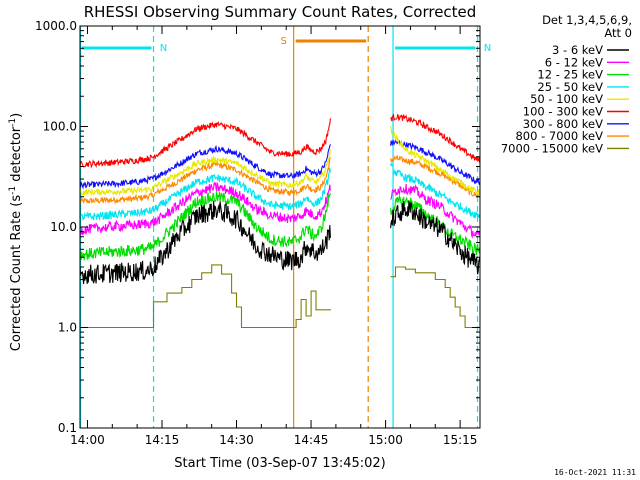 This screenshot has width=640, height=480. What do you see at coordinates (577, 50) in the screenshot?
I see `legend-label-0: 3 - 6 keV` at bounding box center [577, 50].